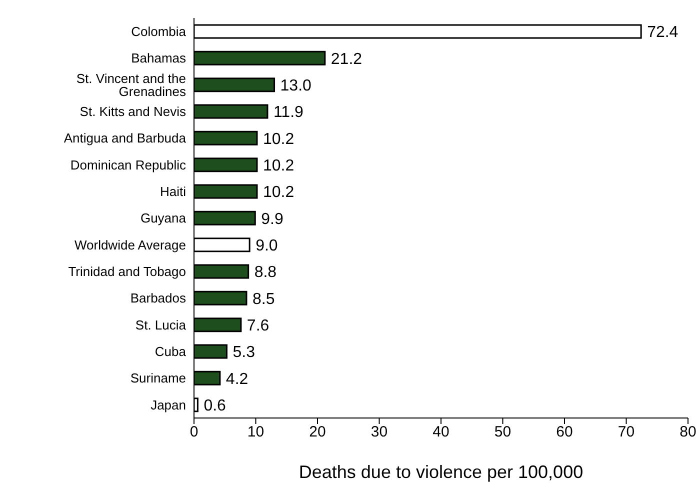 This screenshot has width=700, height=500. I want to click on x-axis-title: Deaths due to violence per 100,000, so click(441, 472).